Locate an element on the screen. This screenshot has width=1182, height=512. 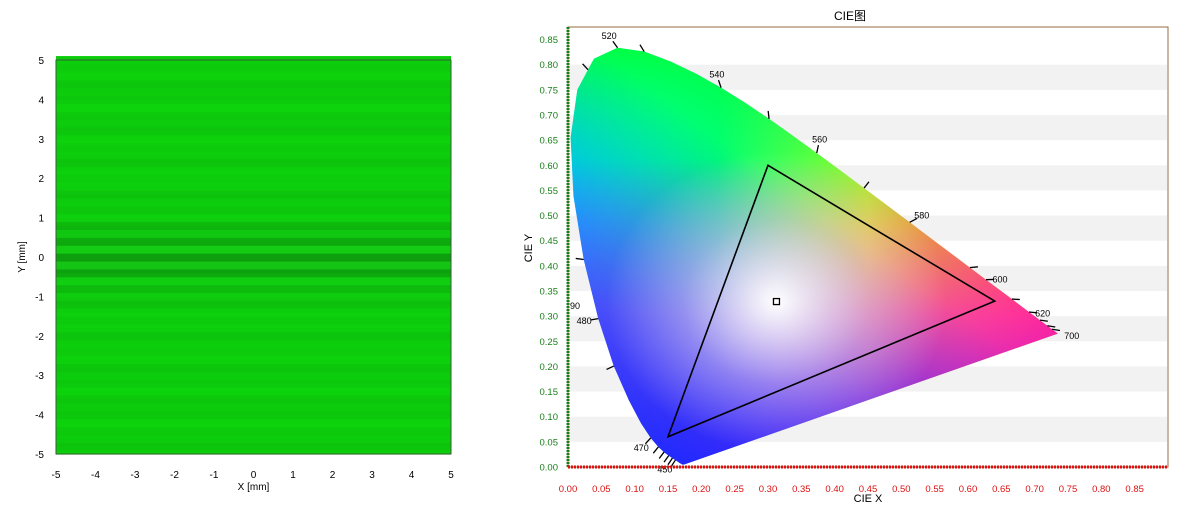
wavelength-label: 470 is located at coordinates (641, 448).